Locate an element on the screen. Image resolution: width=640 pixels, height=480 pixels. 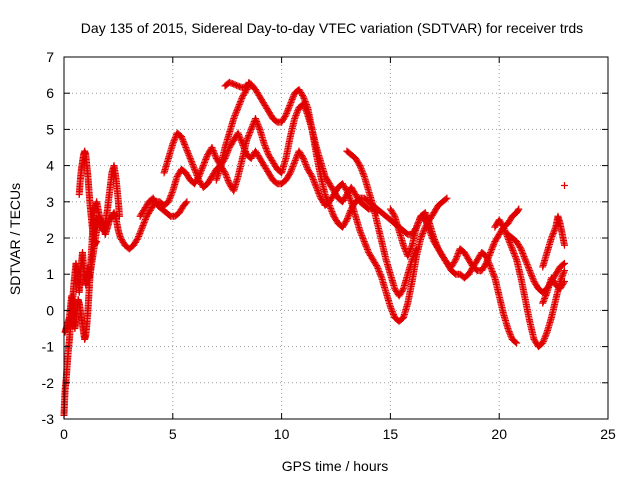
y-tick-label: 4 is located at coordinates (50, 166).